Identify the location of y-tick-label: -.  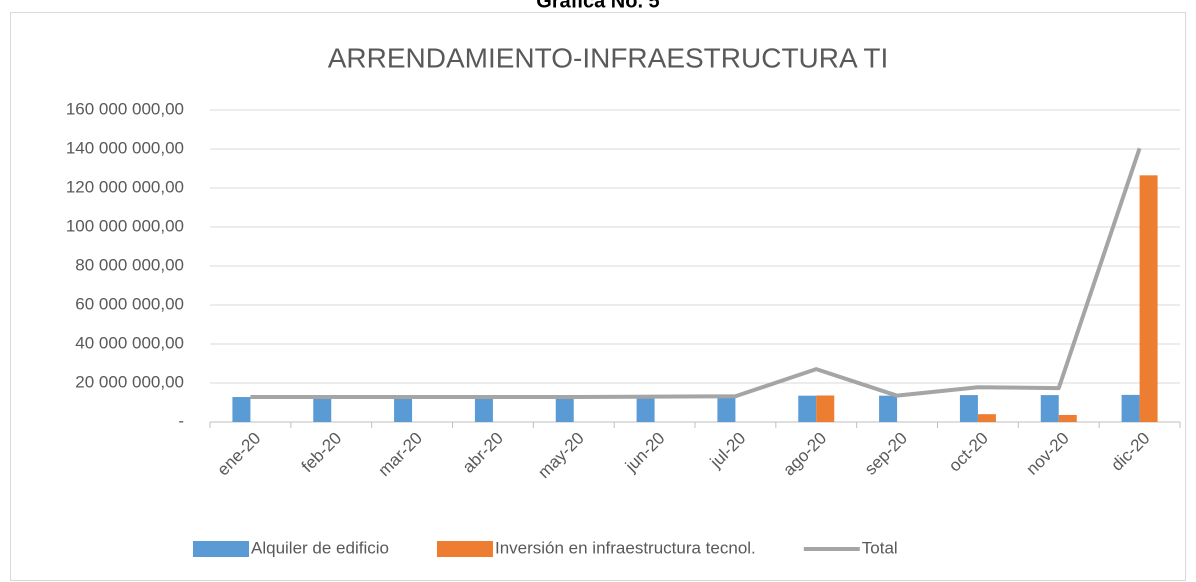
(181, 420).